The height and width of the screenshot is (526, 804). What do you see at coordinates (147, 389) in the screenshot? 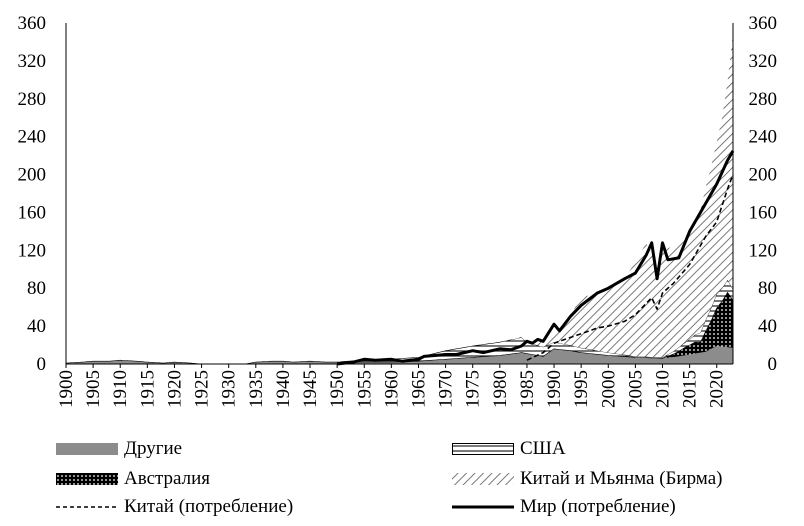
I see `x-tick-1915: 1915` at bounding box center [147, 389].